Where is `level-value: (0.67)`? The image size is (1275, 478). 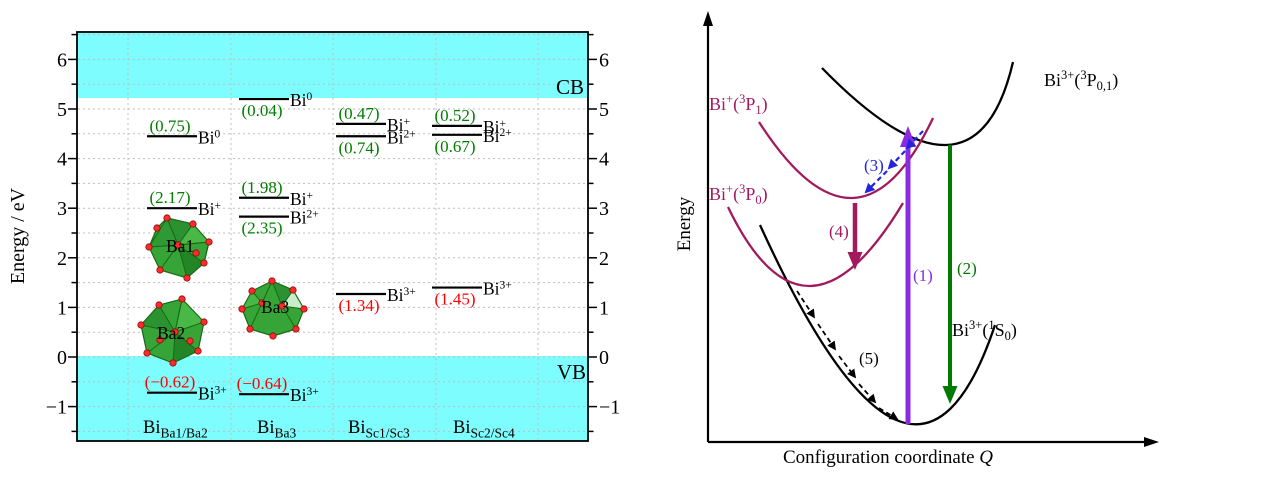
level-value: (0.67) is located at coordinates (454, 146).